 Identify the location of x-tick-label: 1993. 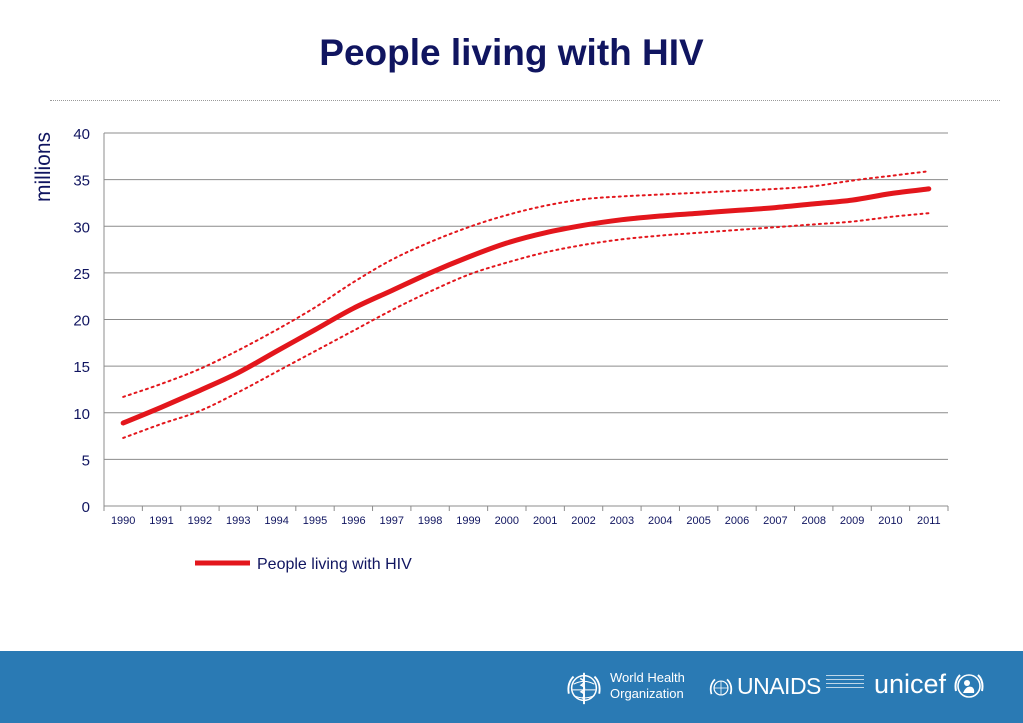
(238, 521).